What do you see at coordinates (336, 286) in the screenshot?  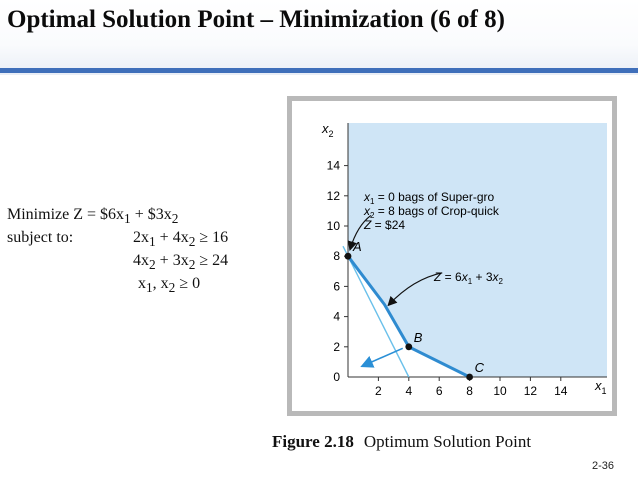 I see `y-tick-label: 6` at bounding box center [336, 286].